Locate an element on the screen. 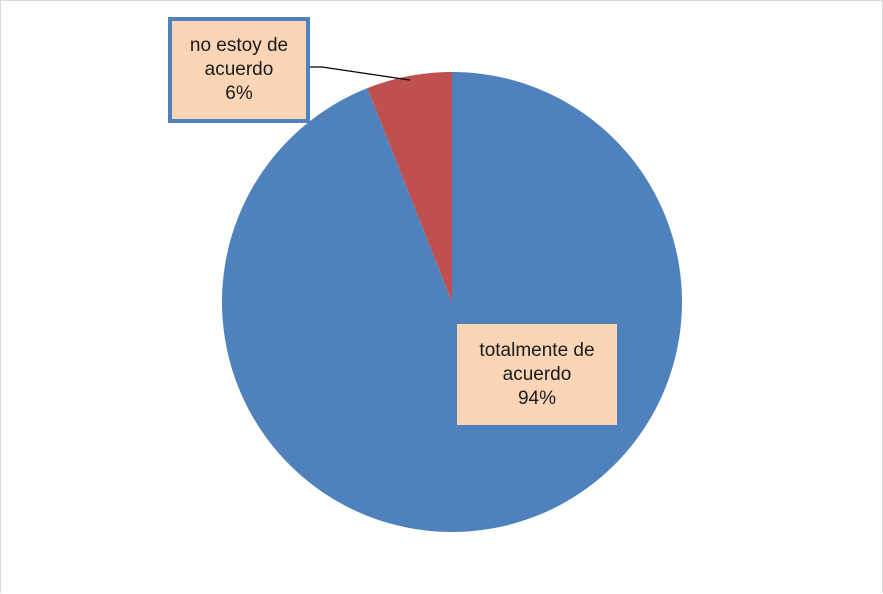 The width and height of the screenshot is (883, 594). data-label-totalmente-de-acuerdo: totalmente de acuerdo 94% is located at coordinates (537, 374).